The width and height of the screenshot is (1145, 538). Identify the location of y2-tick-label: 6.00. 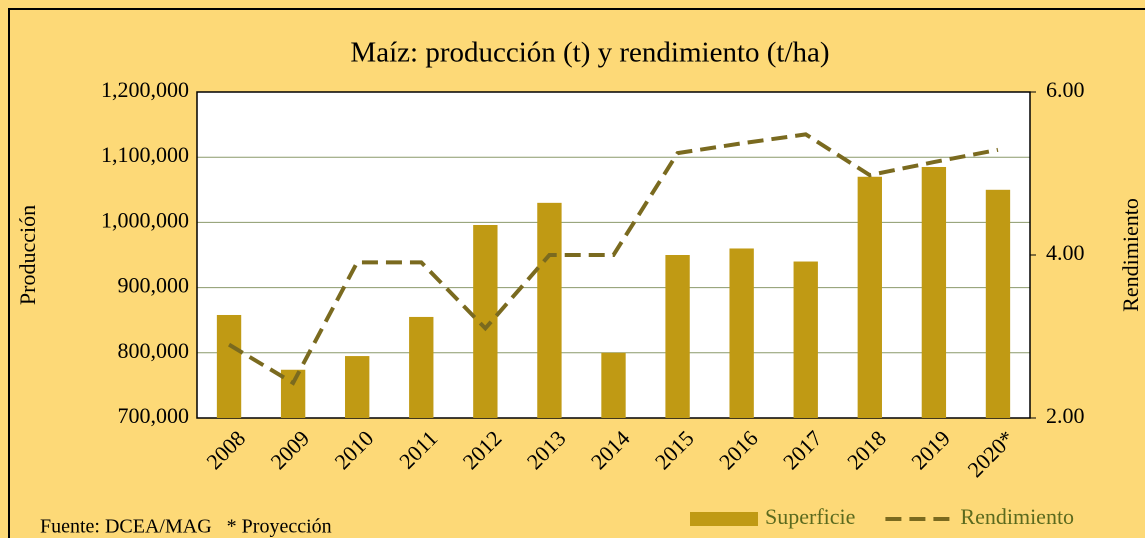
(1065, 89).